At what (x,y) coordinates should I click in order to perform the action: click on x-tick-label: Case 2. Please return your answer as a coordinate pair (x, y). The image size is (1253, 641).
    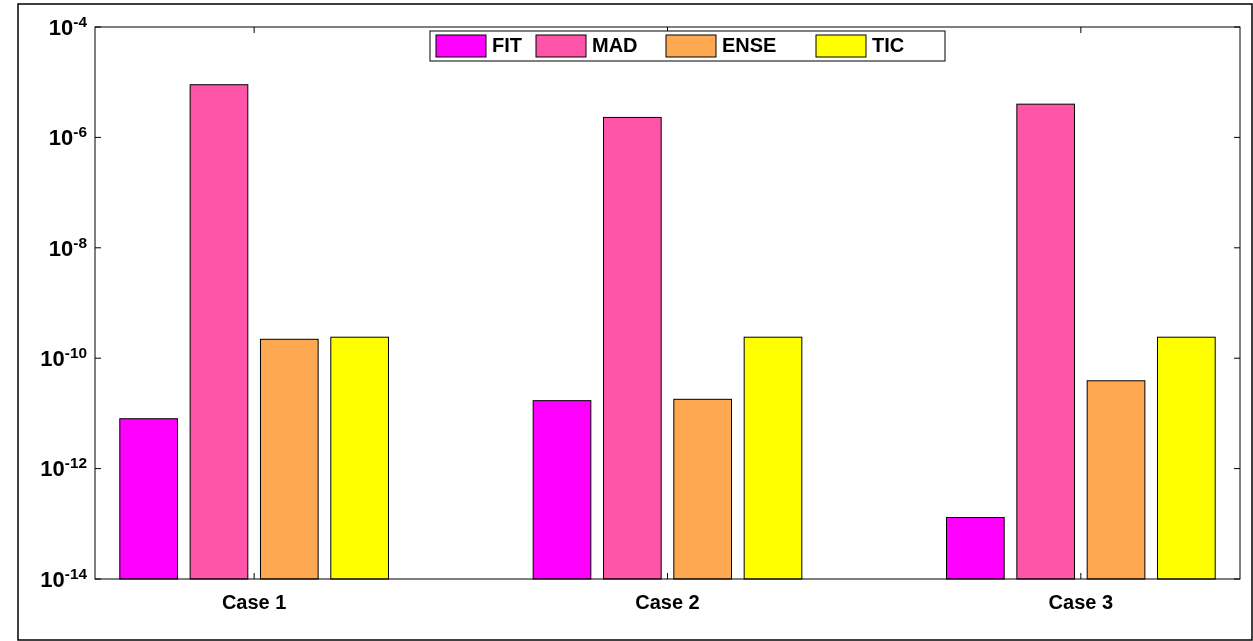
    Looking at the image, I should click on (667, 602).